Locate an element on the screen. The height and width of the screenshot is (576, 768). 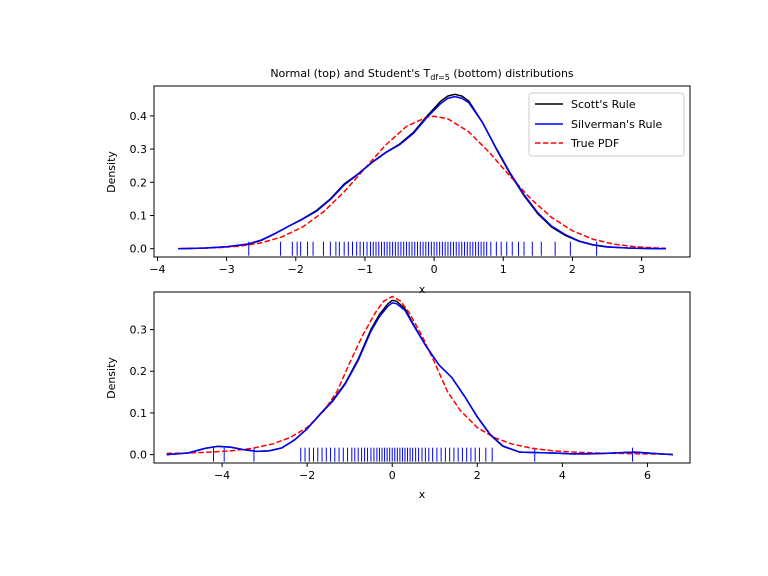
top-y-ticks: 0.0 0.1 0.2 0.3 0.4 is located at coordinates (142, 183).